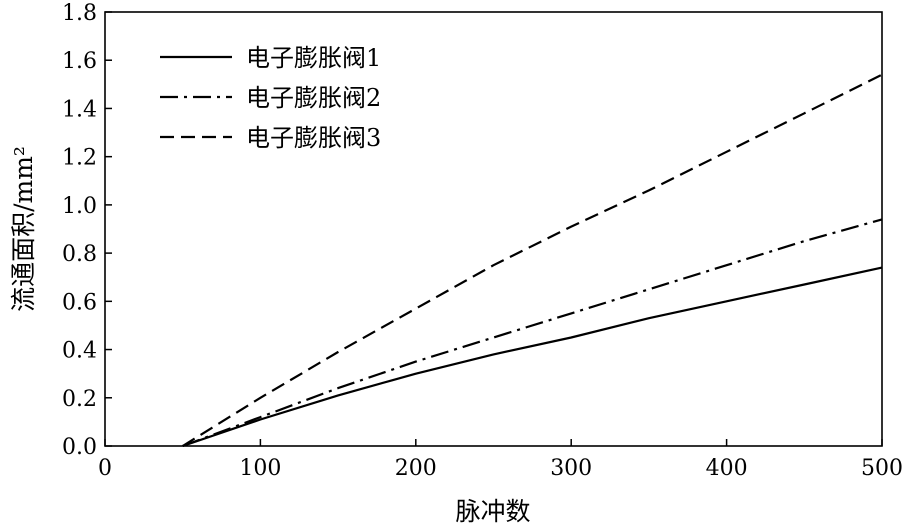 This screenshot has height=529, width=905. What do you see at coordinates (79, 351) in the screenshot?
I see `y-tick-label: 0.4` at bounding box center [79, 351].